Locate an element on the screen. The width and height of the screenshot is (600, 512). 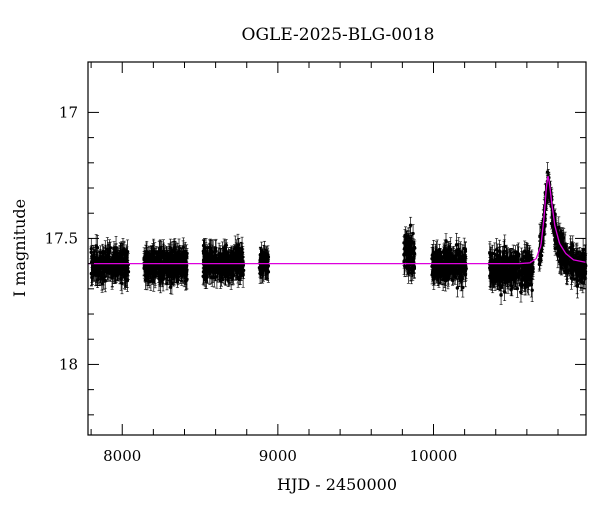
chart-title: OGLE-2025-BLG-0018 is located at coordinates (338, 35).